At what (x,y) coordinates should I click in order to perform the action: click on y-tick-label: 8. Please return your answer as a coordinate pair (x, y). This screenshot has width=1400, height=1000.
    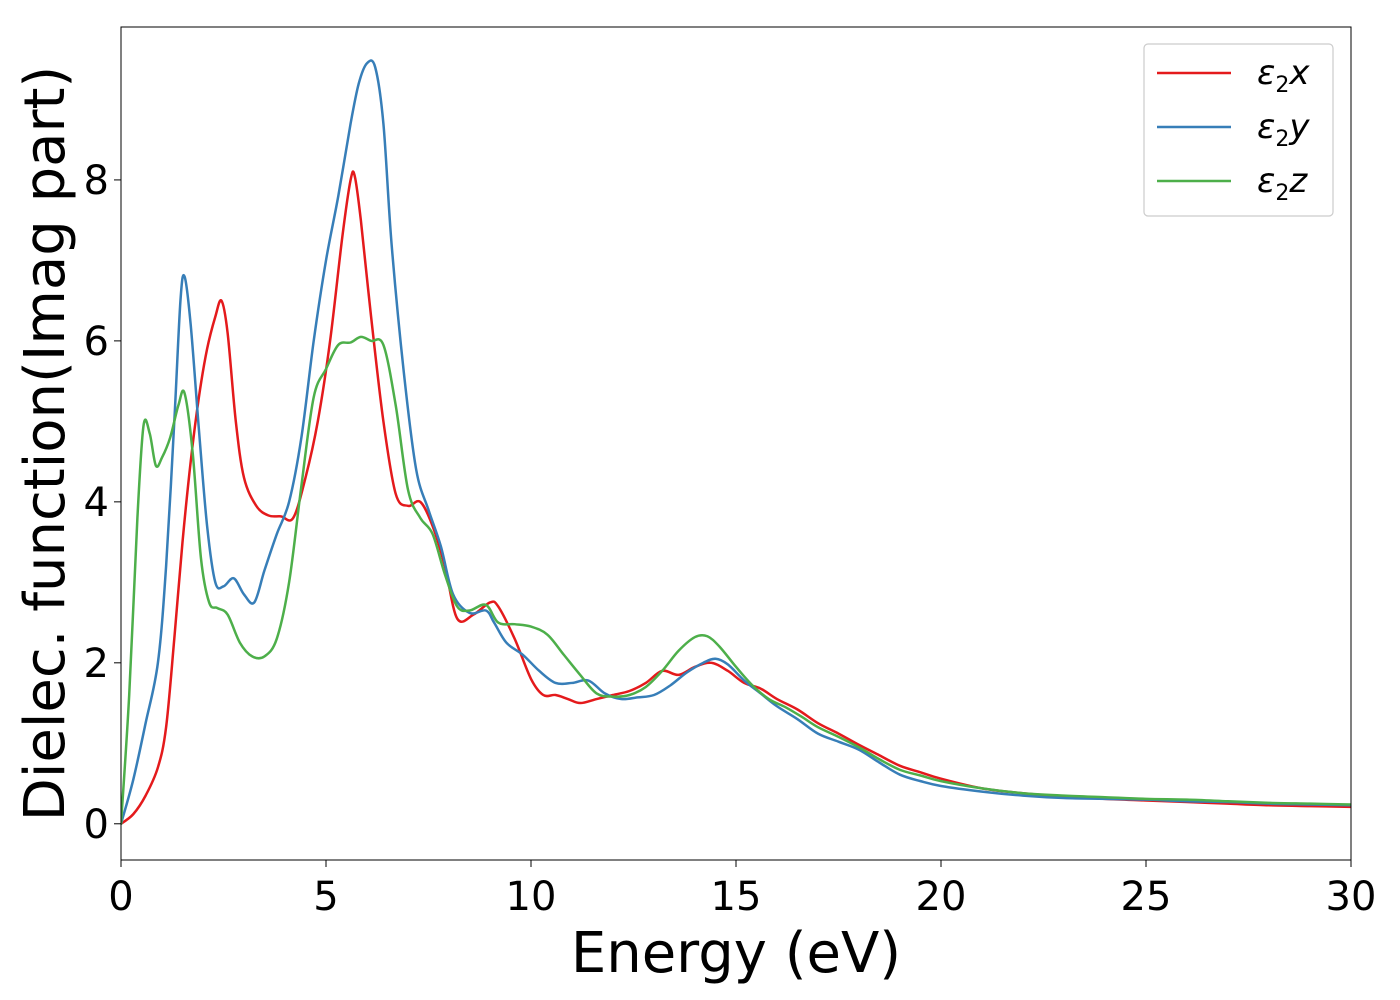
    Looking at the image, I should click on (96, 181).